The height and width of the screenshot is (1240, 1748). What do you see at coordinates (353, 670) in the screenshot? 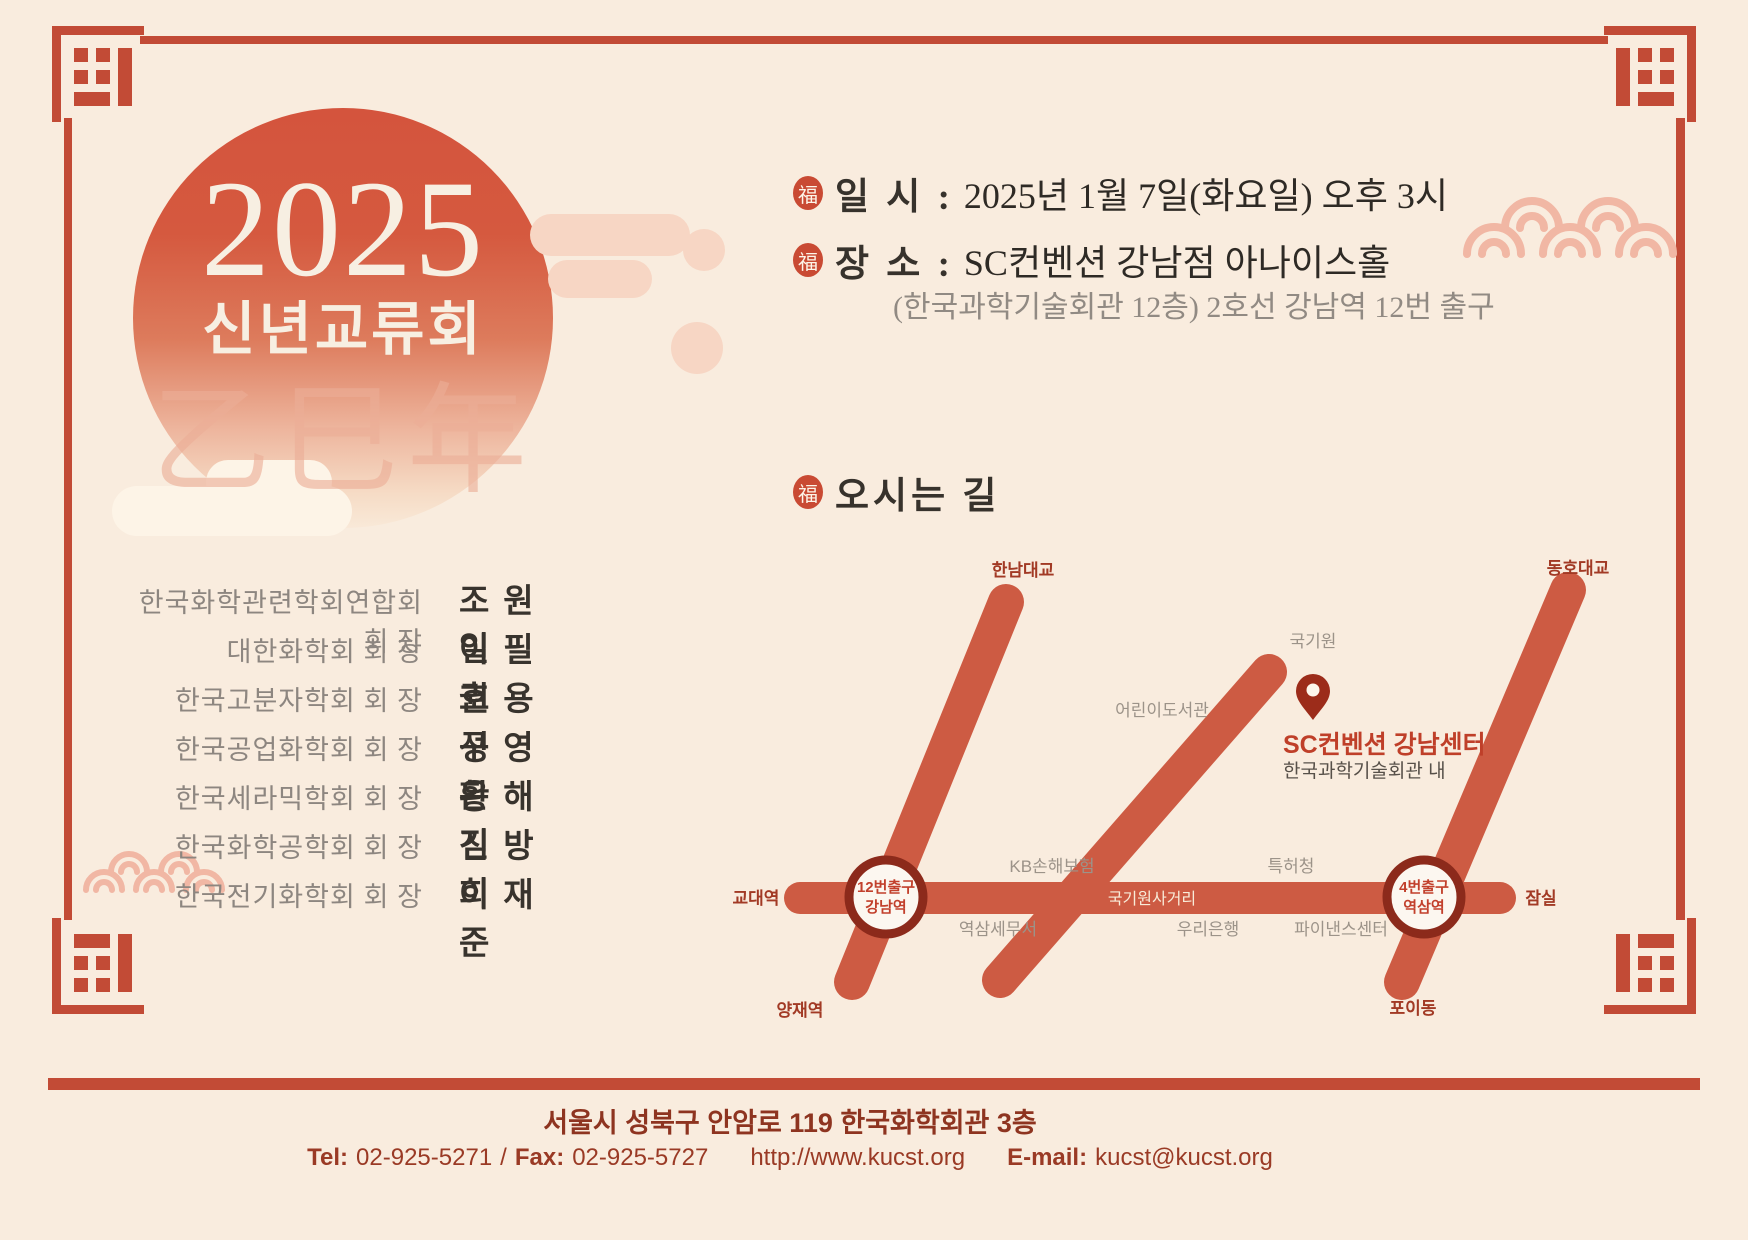
I see `list-item: 대한화학회 회 장 이필호` at bounding box center [353, 670].